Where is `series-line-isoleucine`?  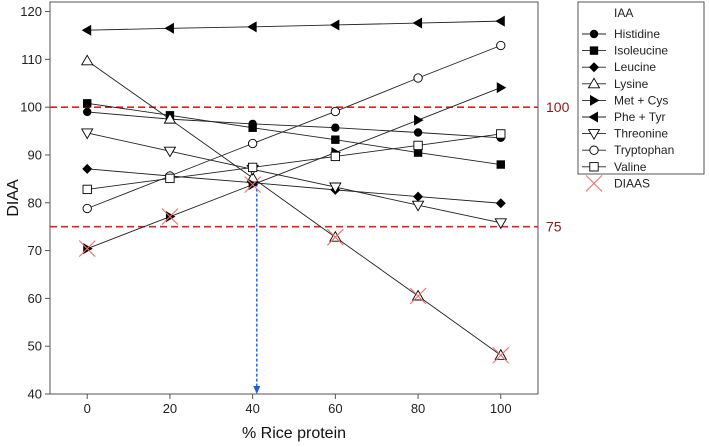
series-line-isoleucine is located at coordinates (294, 133).